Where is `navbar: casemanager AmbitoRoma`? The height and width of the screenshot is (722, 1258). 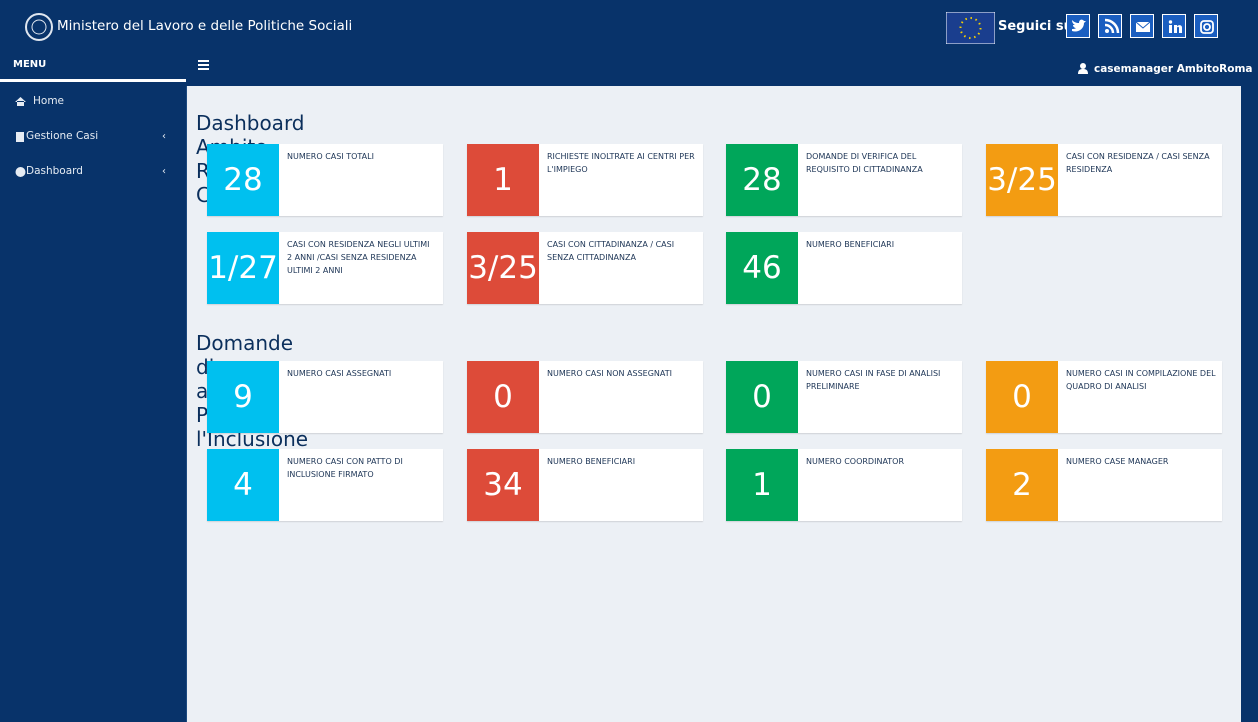
navbar: casemanager AmbitoRoma is located at coordinates (629, 67).